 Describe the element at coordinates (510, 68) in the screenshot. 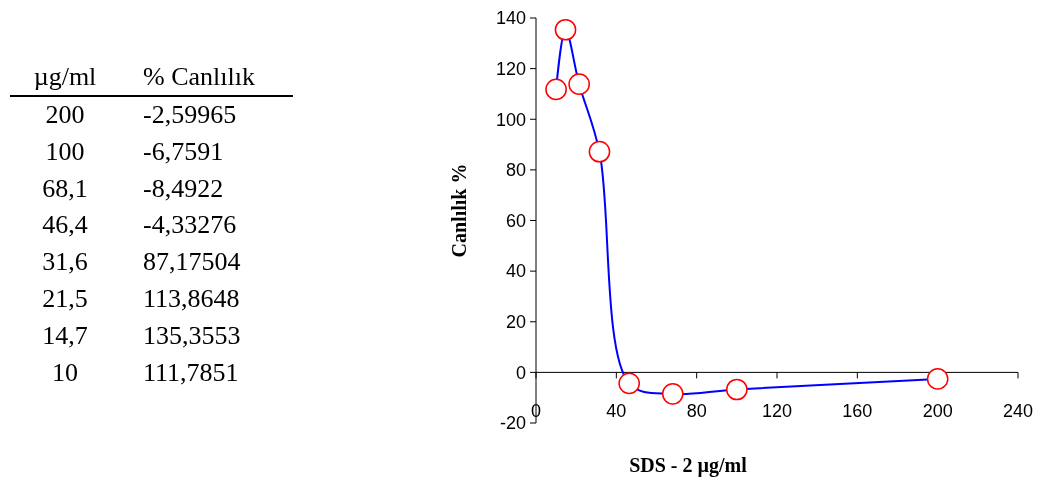

I see `y-tick-label: 120` at that location.